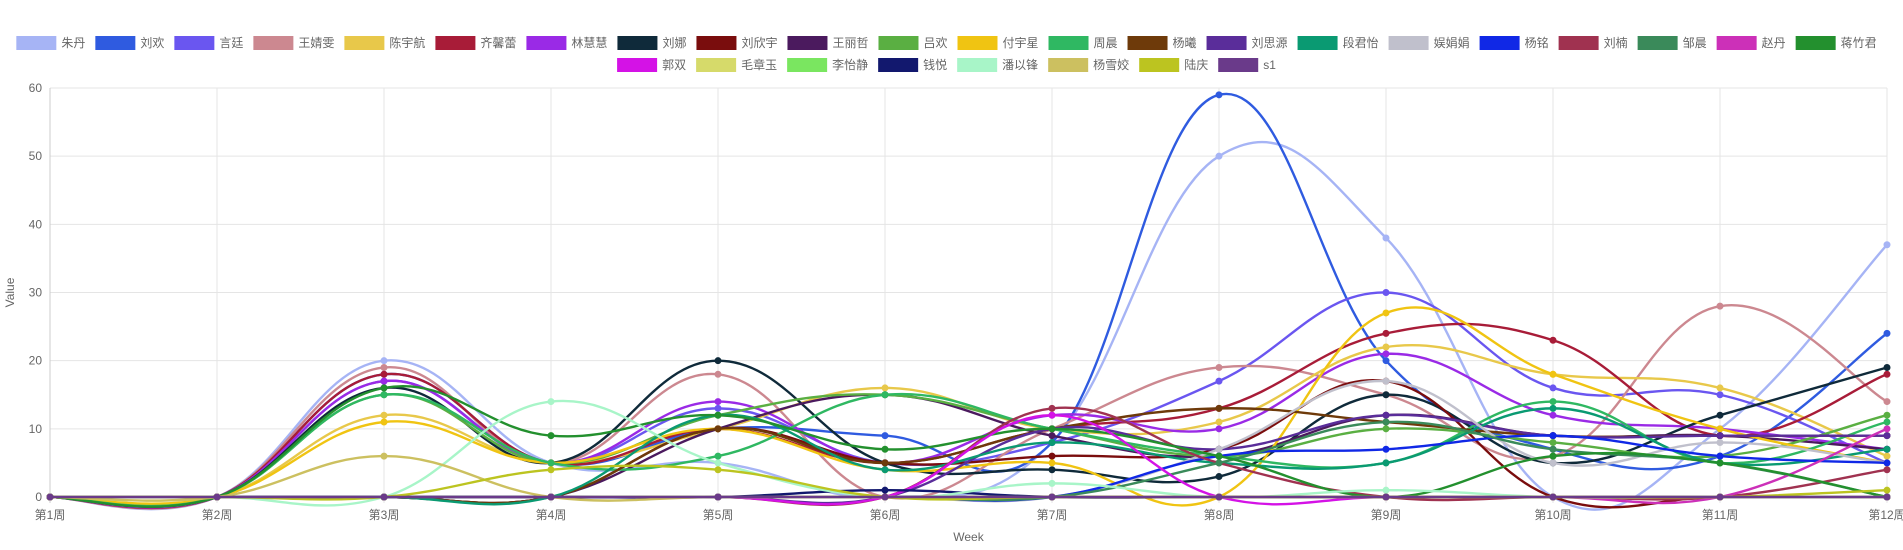 Image resolution: width=1903 pixels, height=550 pixels. What do you see at coordinates (293, 42) in the screenshot?
I see `legend-item: 王婧雯` at bounding box center [293, 42].